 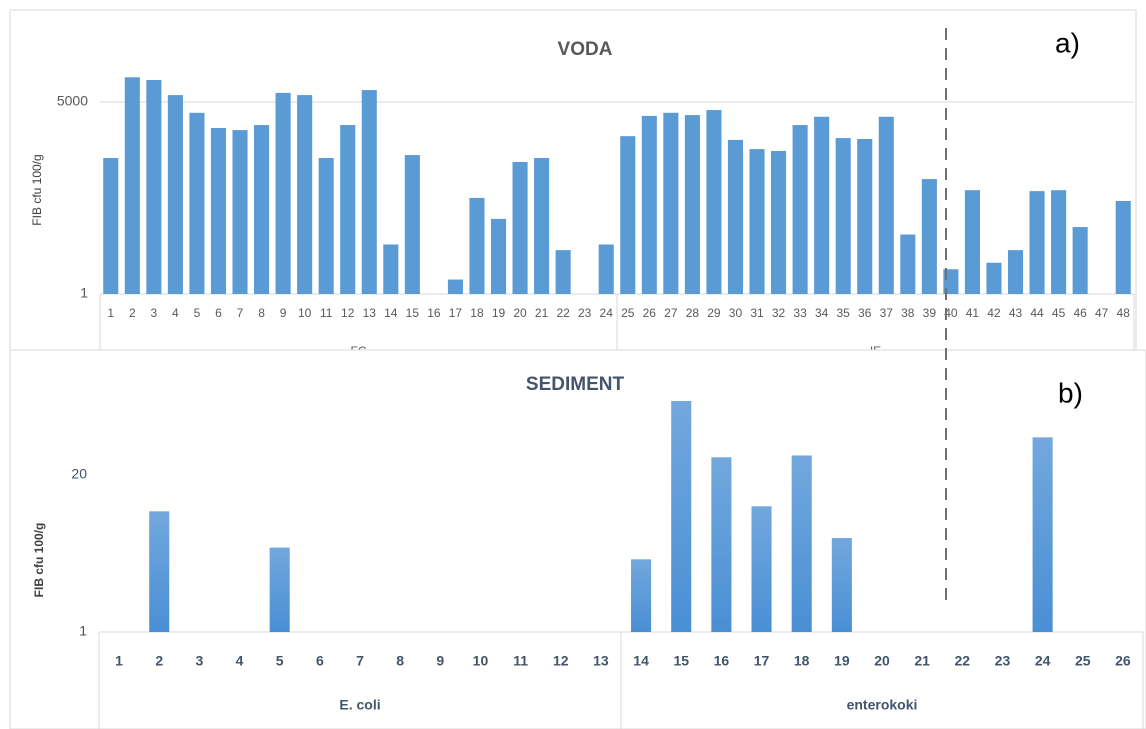 I want to click on annotation: a), so click(x=1067, y=42).